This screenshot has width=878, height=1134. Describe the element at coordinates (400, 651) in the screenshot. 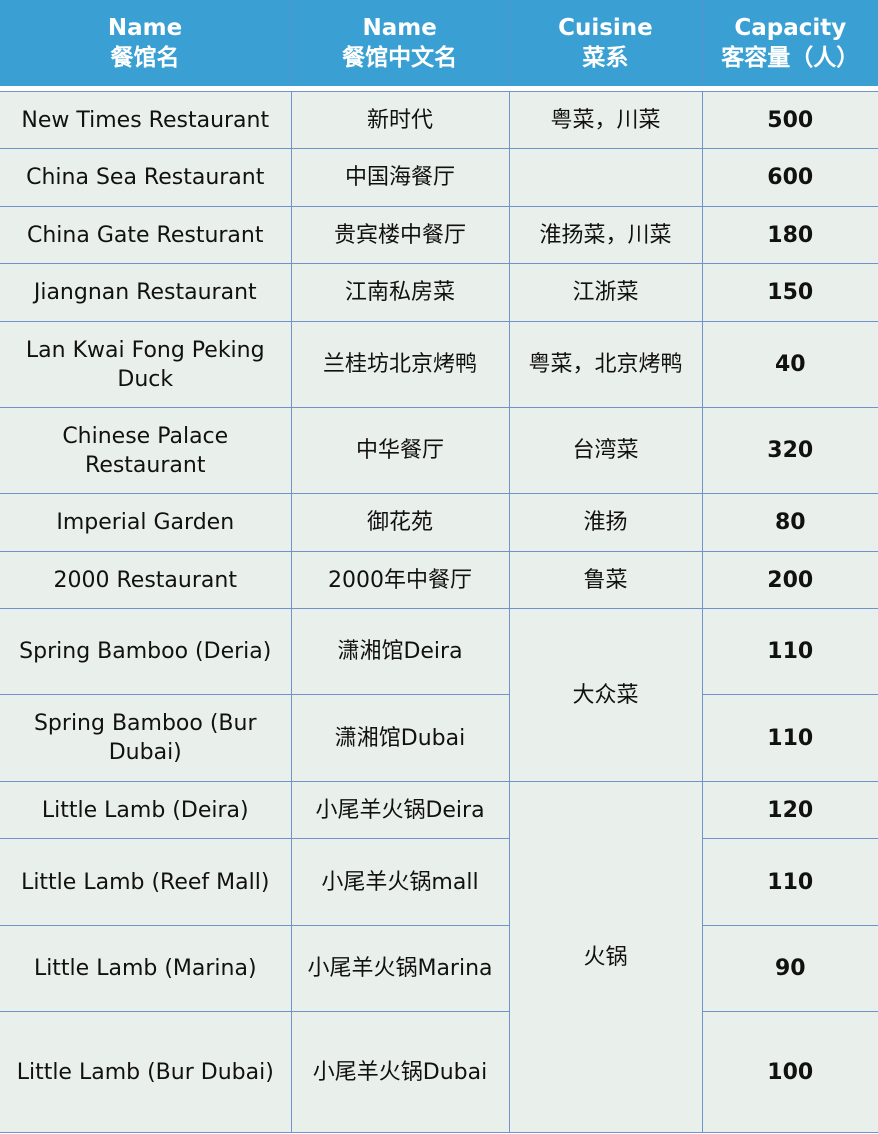

I see `cell-chinese-name: 潇湘馆Deira` at that location.